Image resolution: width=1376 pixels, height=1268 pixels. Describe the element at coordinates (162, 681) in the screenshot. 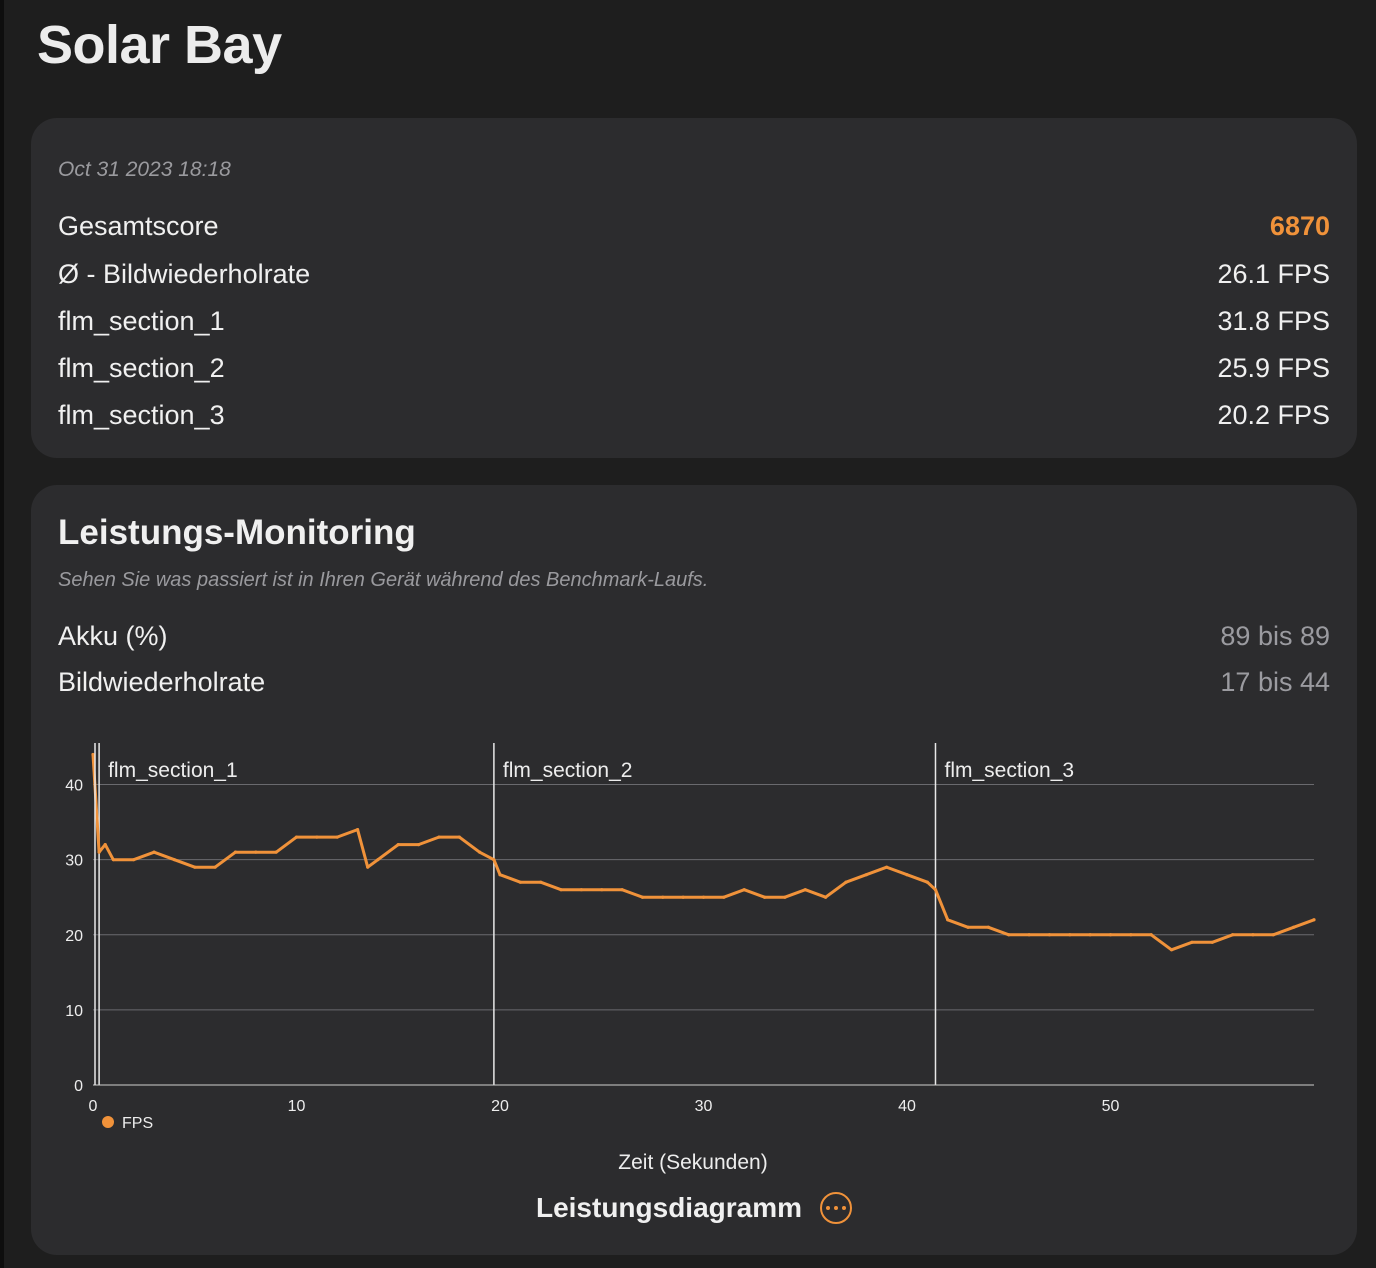

I see `fps-range-label: Bildwiederholrate` at that location.